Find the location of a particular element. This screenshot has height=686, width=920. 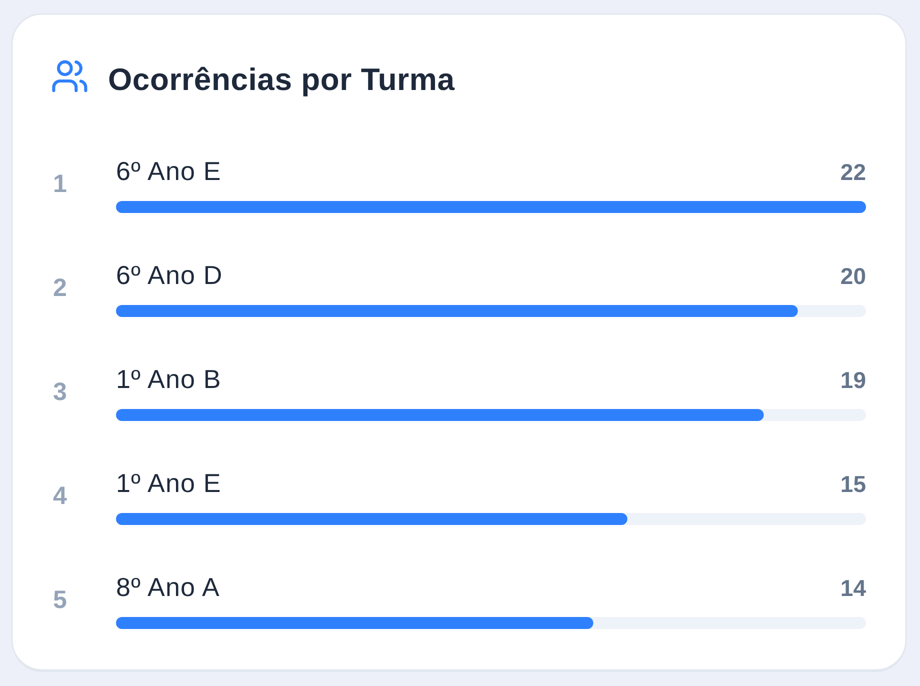

data-label: 22 is located at coordinates (853, 172).